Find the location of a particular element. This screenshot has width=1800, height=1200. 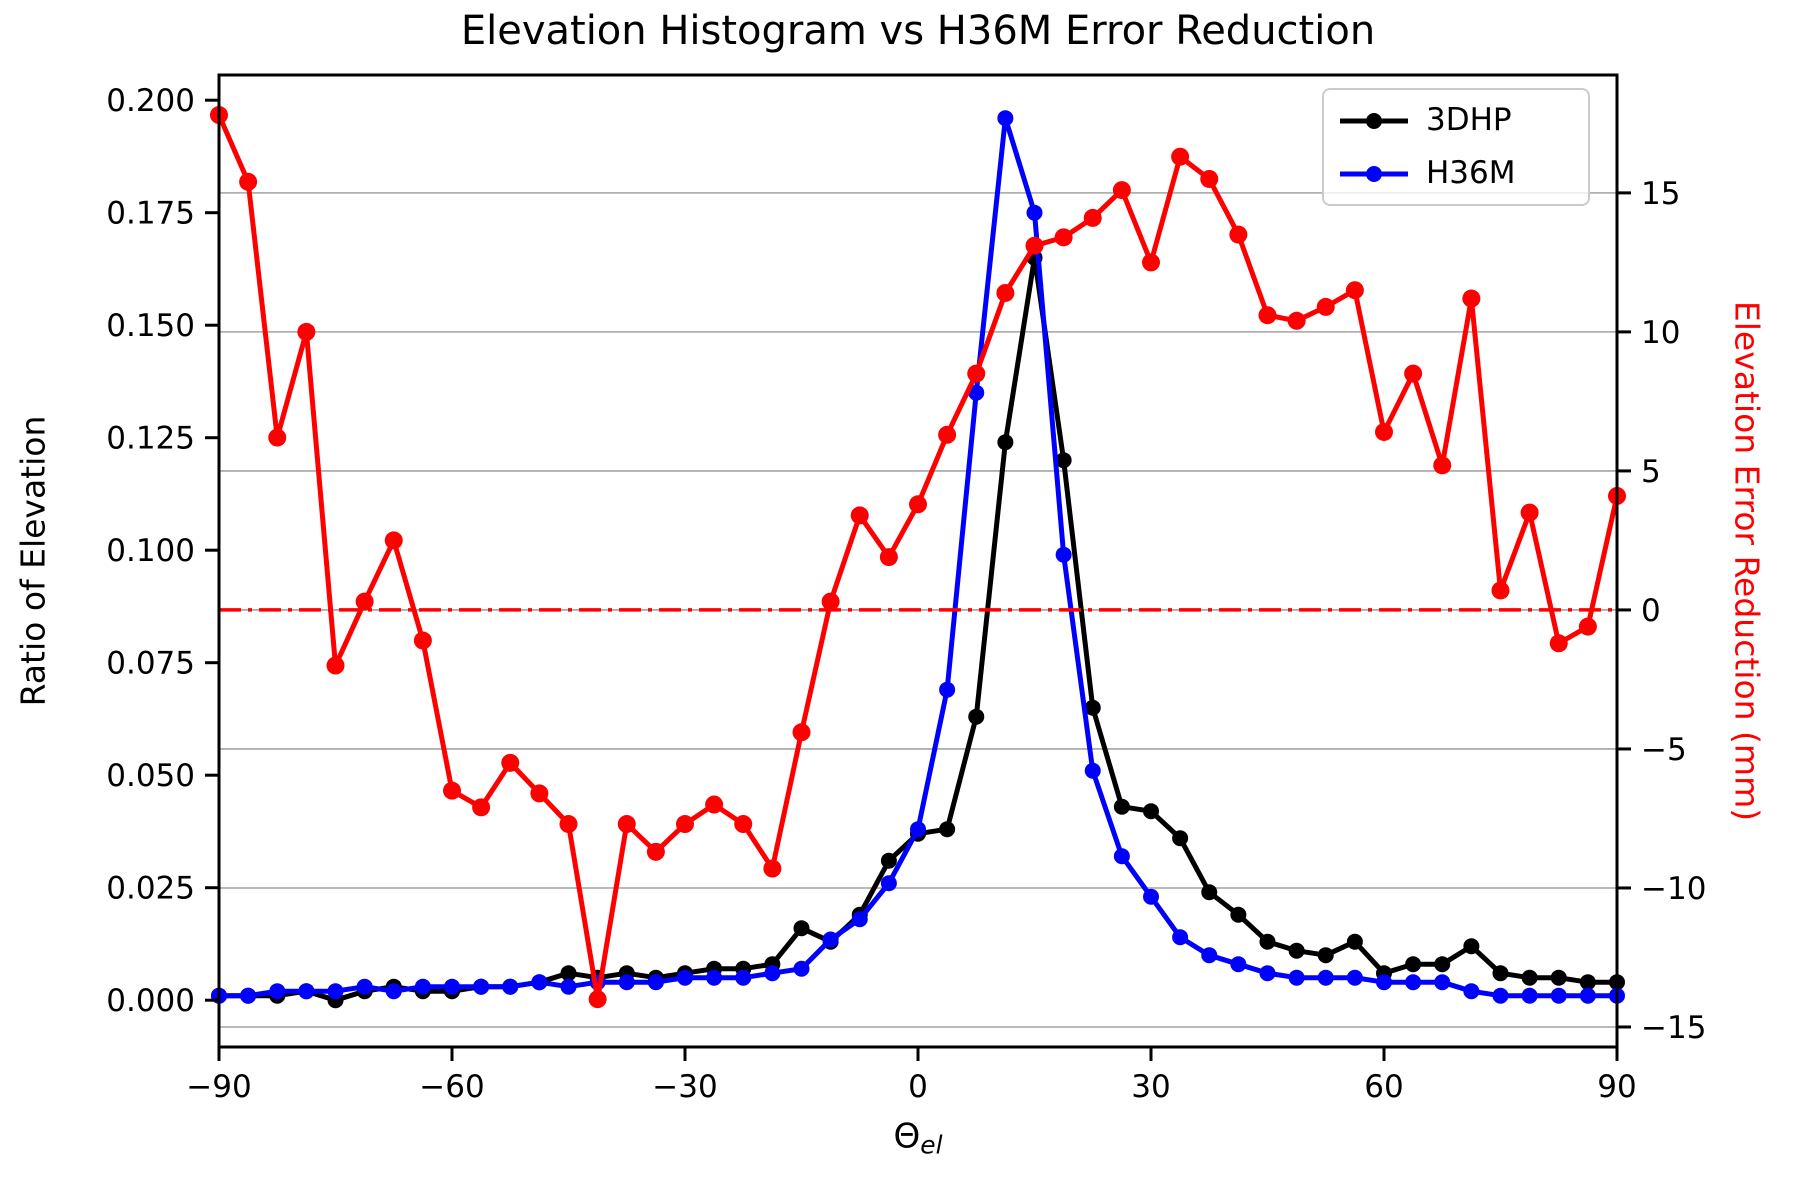

legend-label-3dhp: 3DHP is located at coordinates (1469, 120).